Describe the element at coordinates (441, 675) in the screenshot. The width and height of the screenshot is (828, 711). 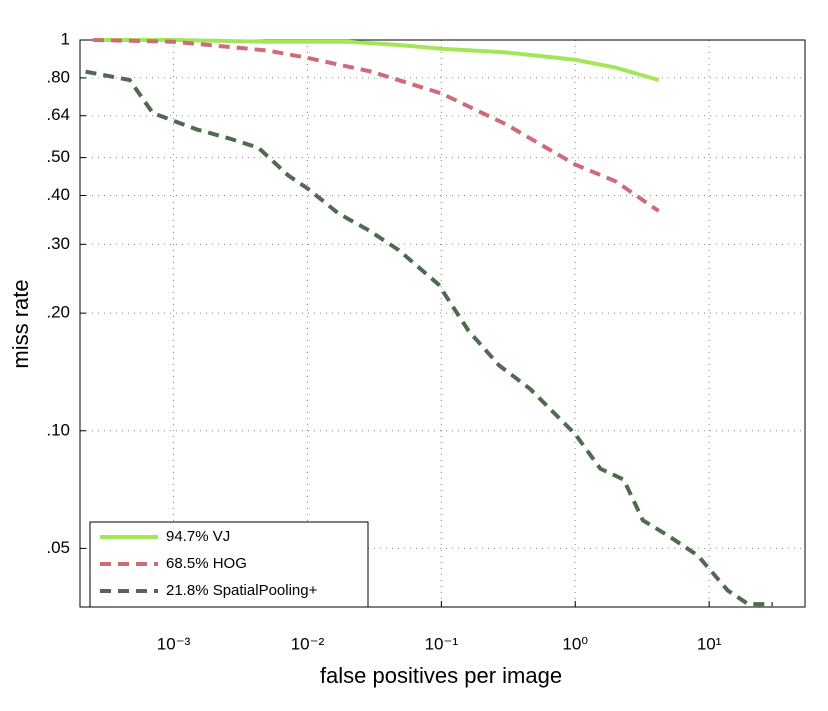
I see `x-axis-label: false positives per image` at that location.